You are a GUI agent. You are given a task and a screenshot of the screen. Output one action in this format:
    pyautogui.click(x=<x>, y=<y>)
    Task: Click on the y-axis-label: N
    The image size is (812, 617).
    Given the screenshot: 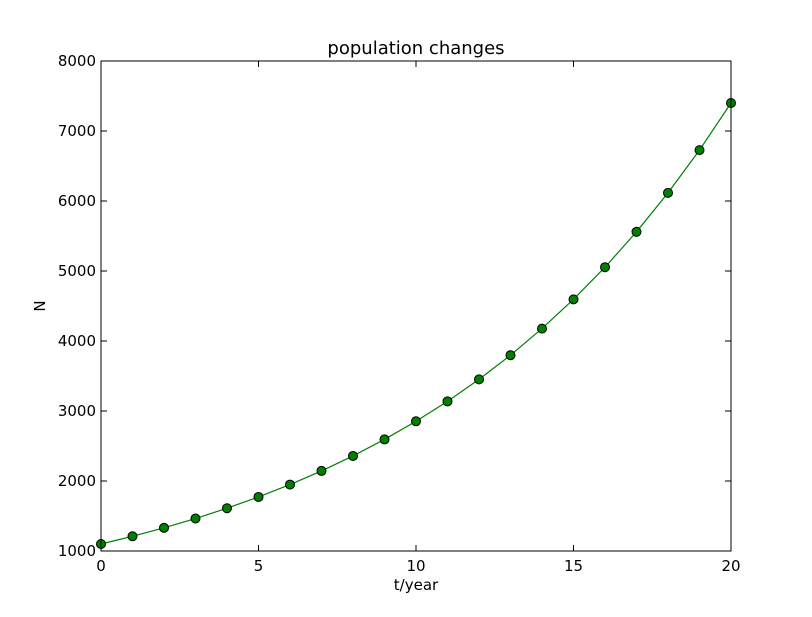 What is the action you would take?
    pyautogui.click(x=40, y=305)
    